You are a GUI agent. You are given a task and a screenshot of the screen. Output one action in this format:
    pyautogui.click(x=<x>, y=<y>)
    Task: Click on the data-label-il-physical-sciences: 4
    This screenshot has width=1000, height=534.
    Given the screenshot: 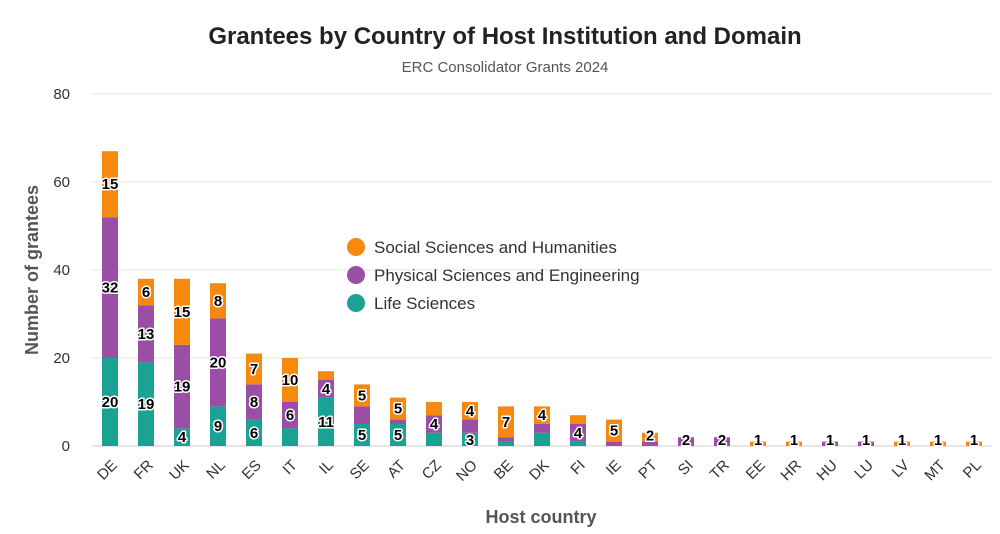 What is the action you would take?
    pyautogui.click(x=326, y=389)
    